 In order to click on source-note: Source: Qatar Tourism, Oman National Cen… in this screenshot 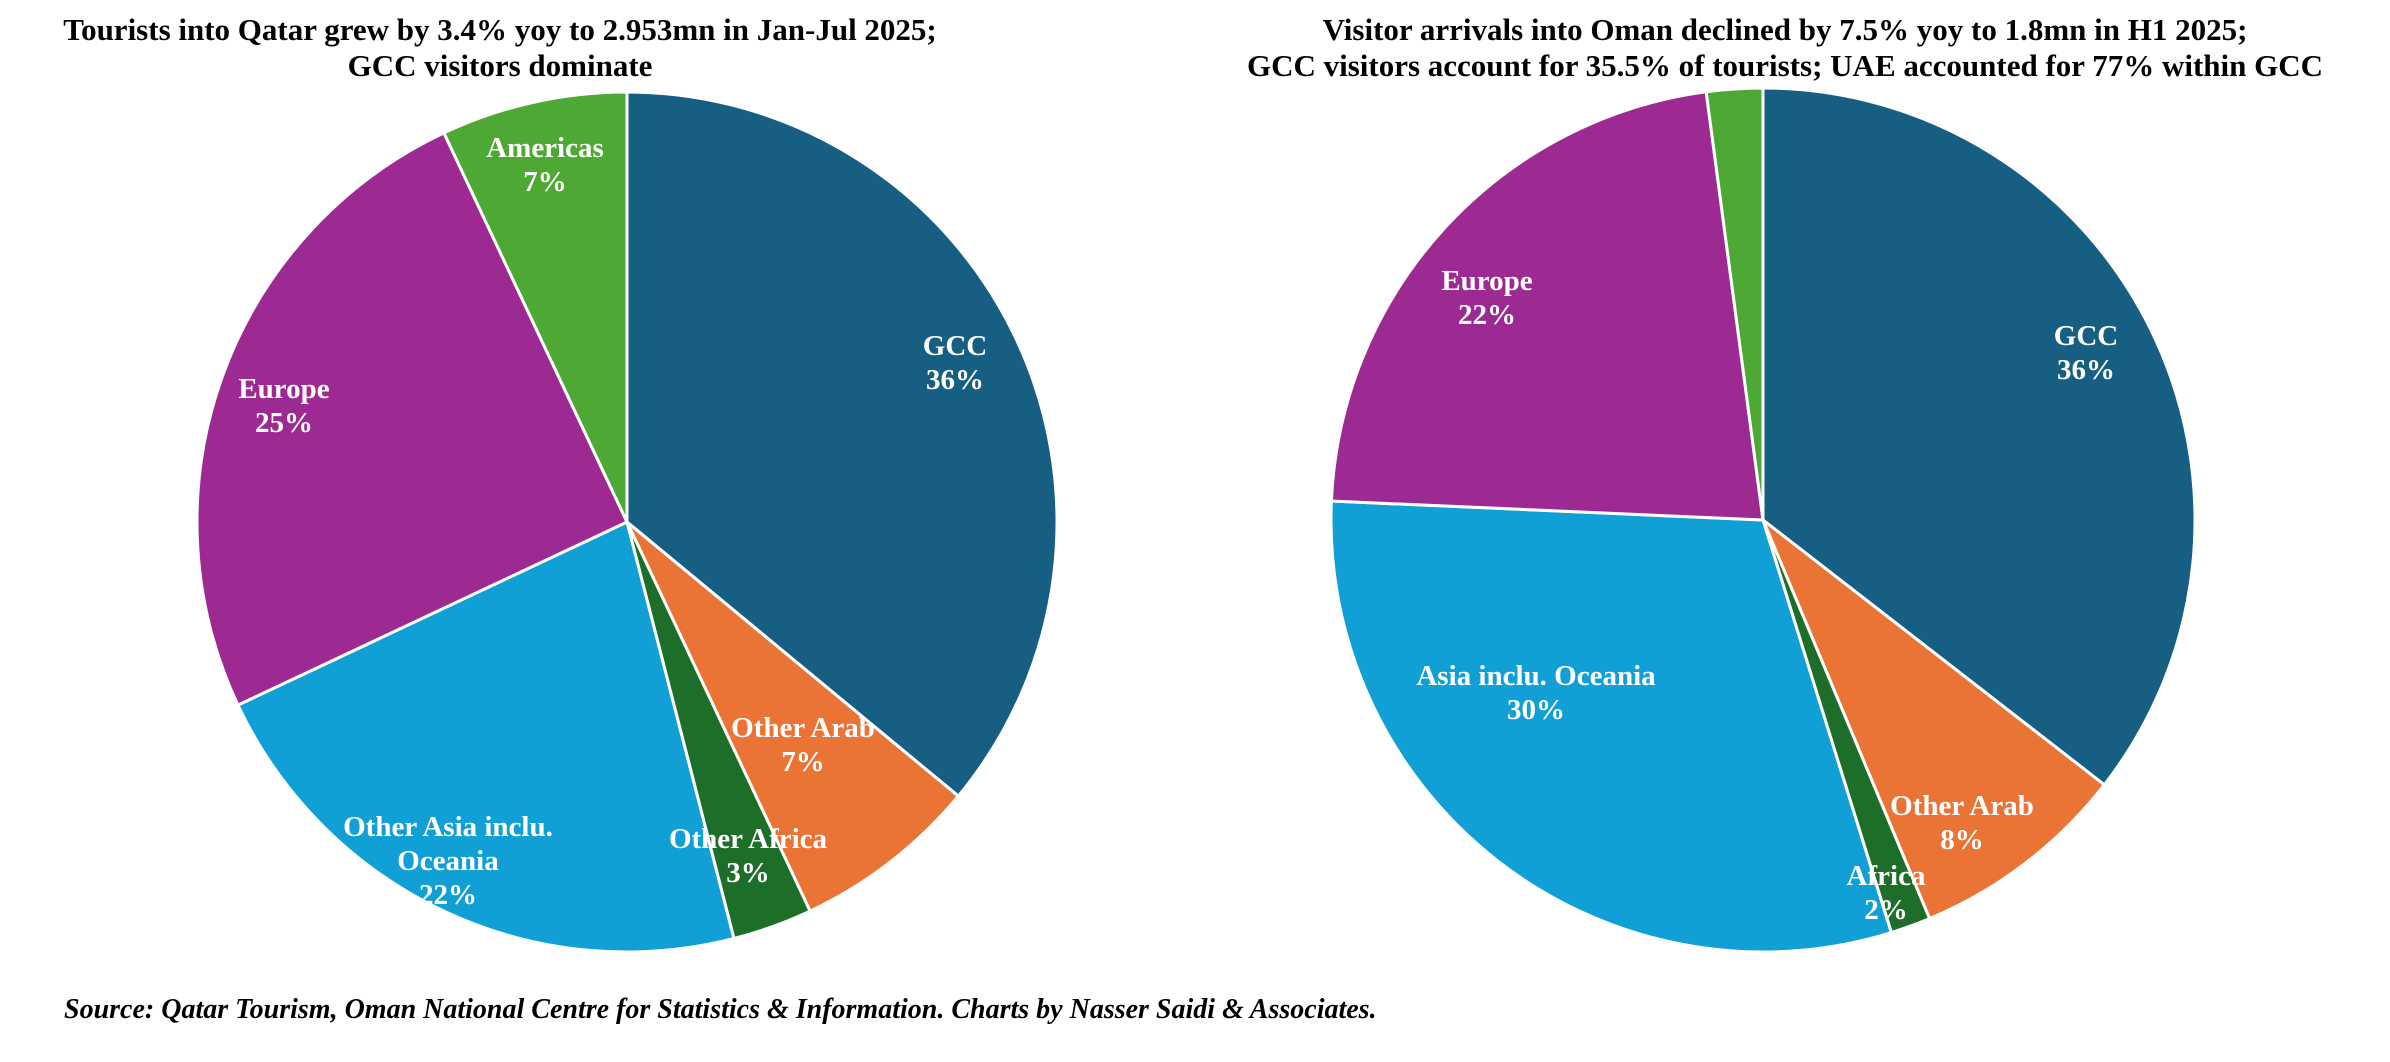, I will do `click(720, 1009)`.